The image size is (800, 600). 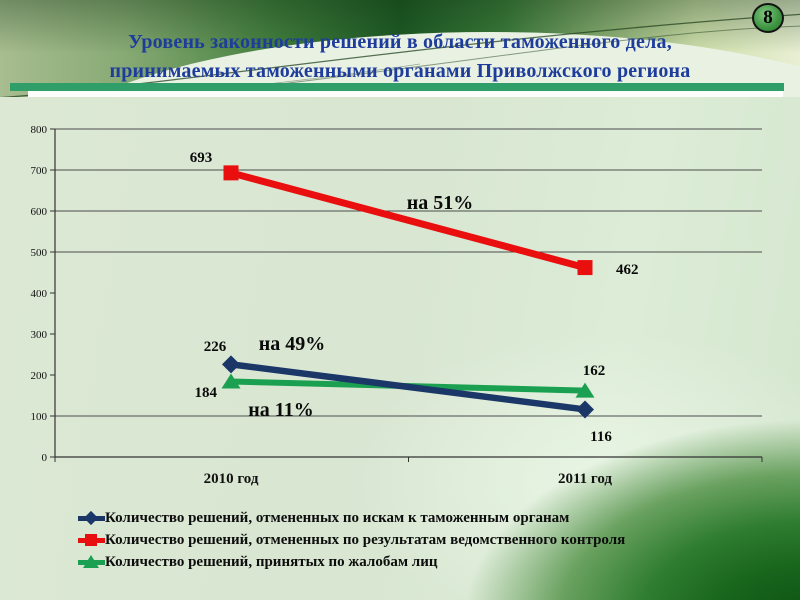 What do you see at coordinates (39, 335) in the screenshot?
I see `y-tick-label: 300` at bounding box center [39, 335].